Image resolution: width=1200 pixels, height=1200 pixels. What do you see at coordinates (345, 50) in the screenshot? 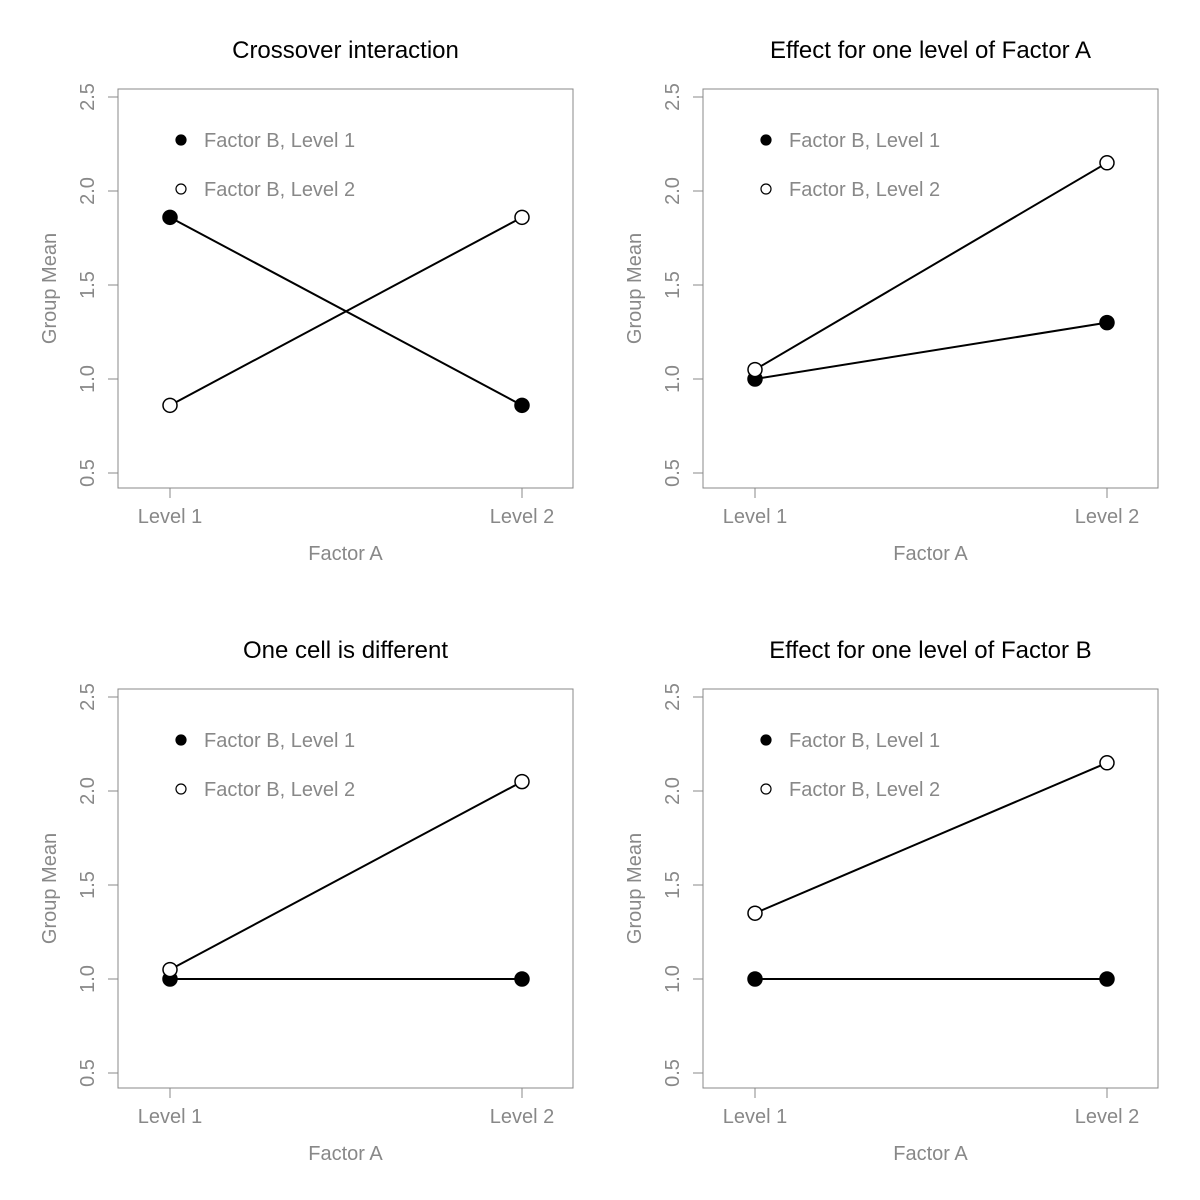
I see `chart-title: Crossover interaction` at bounding box center [345, 50].